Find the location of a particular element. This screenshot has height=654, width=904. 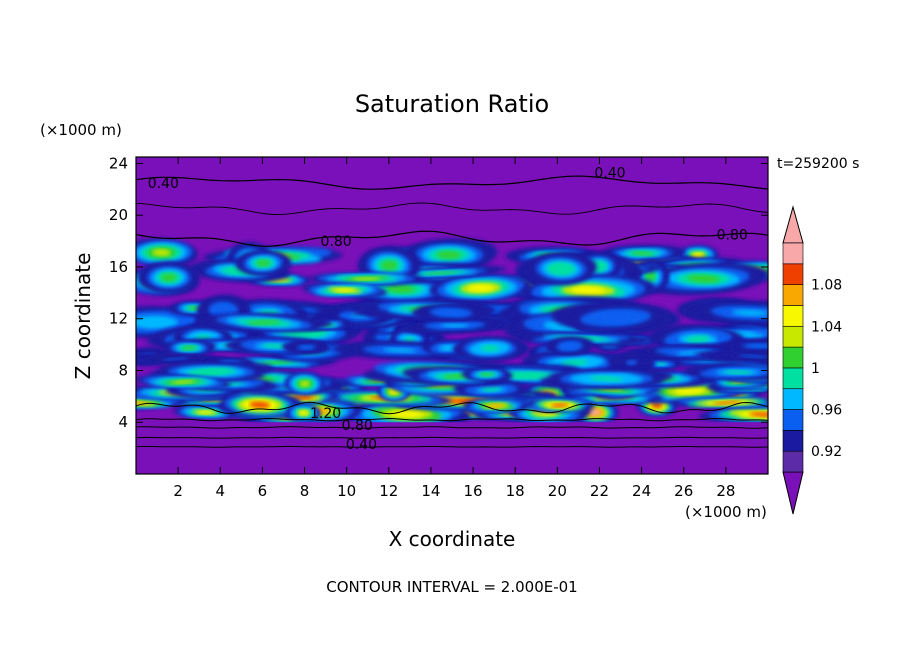

contour-line-040-lower is located at coordinates (452, 446).